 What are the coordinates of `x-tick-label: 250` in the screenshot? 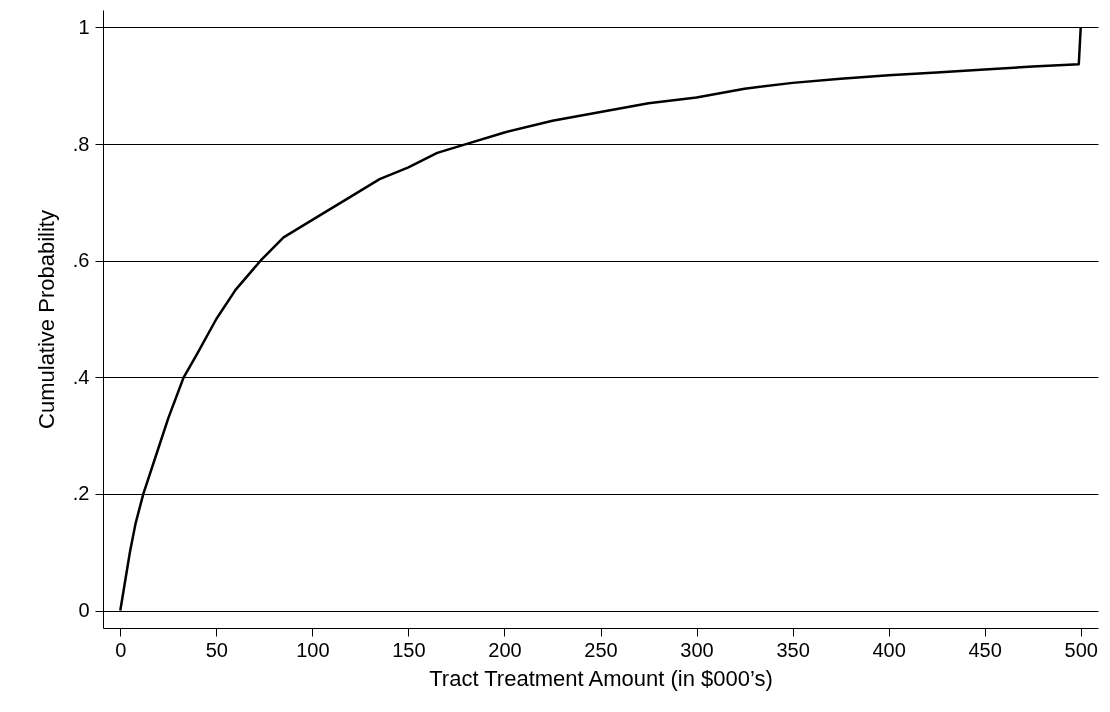 It's located at (601, 649).